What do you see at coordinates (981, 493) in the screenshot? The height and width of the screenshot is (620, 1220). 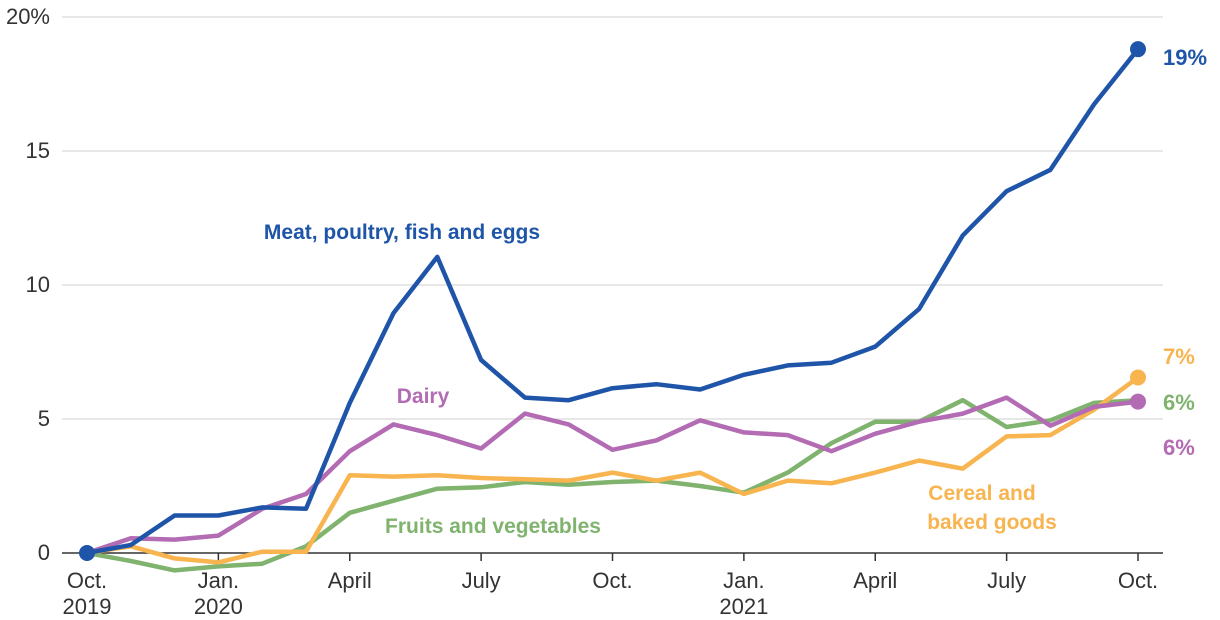 I see `series-label-cereal-line1: Cereal and` at bounding box center [981, 493].